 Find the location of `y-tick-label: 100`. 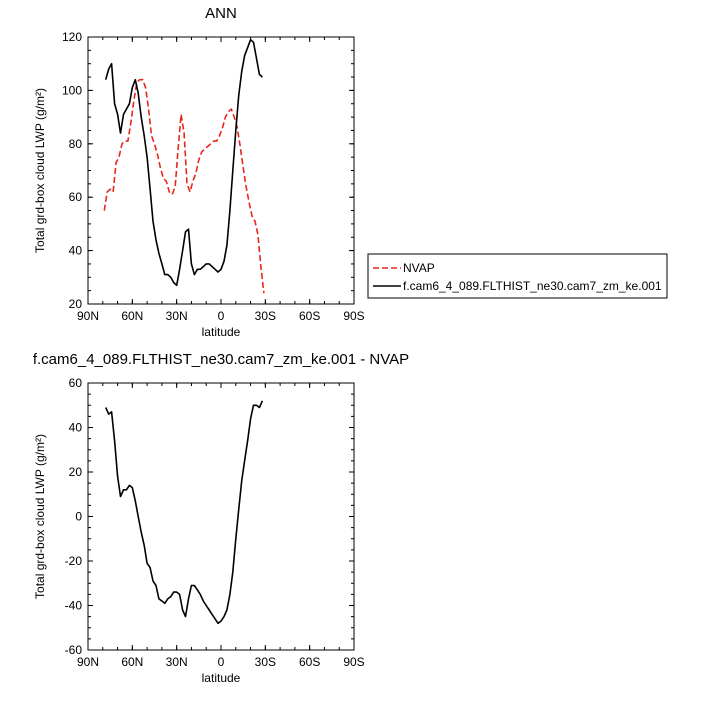

y-tick-label: 100 is located at coordinates (72, 90).